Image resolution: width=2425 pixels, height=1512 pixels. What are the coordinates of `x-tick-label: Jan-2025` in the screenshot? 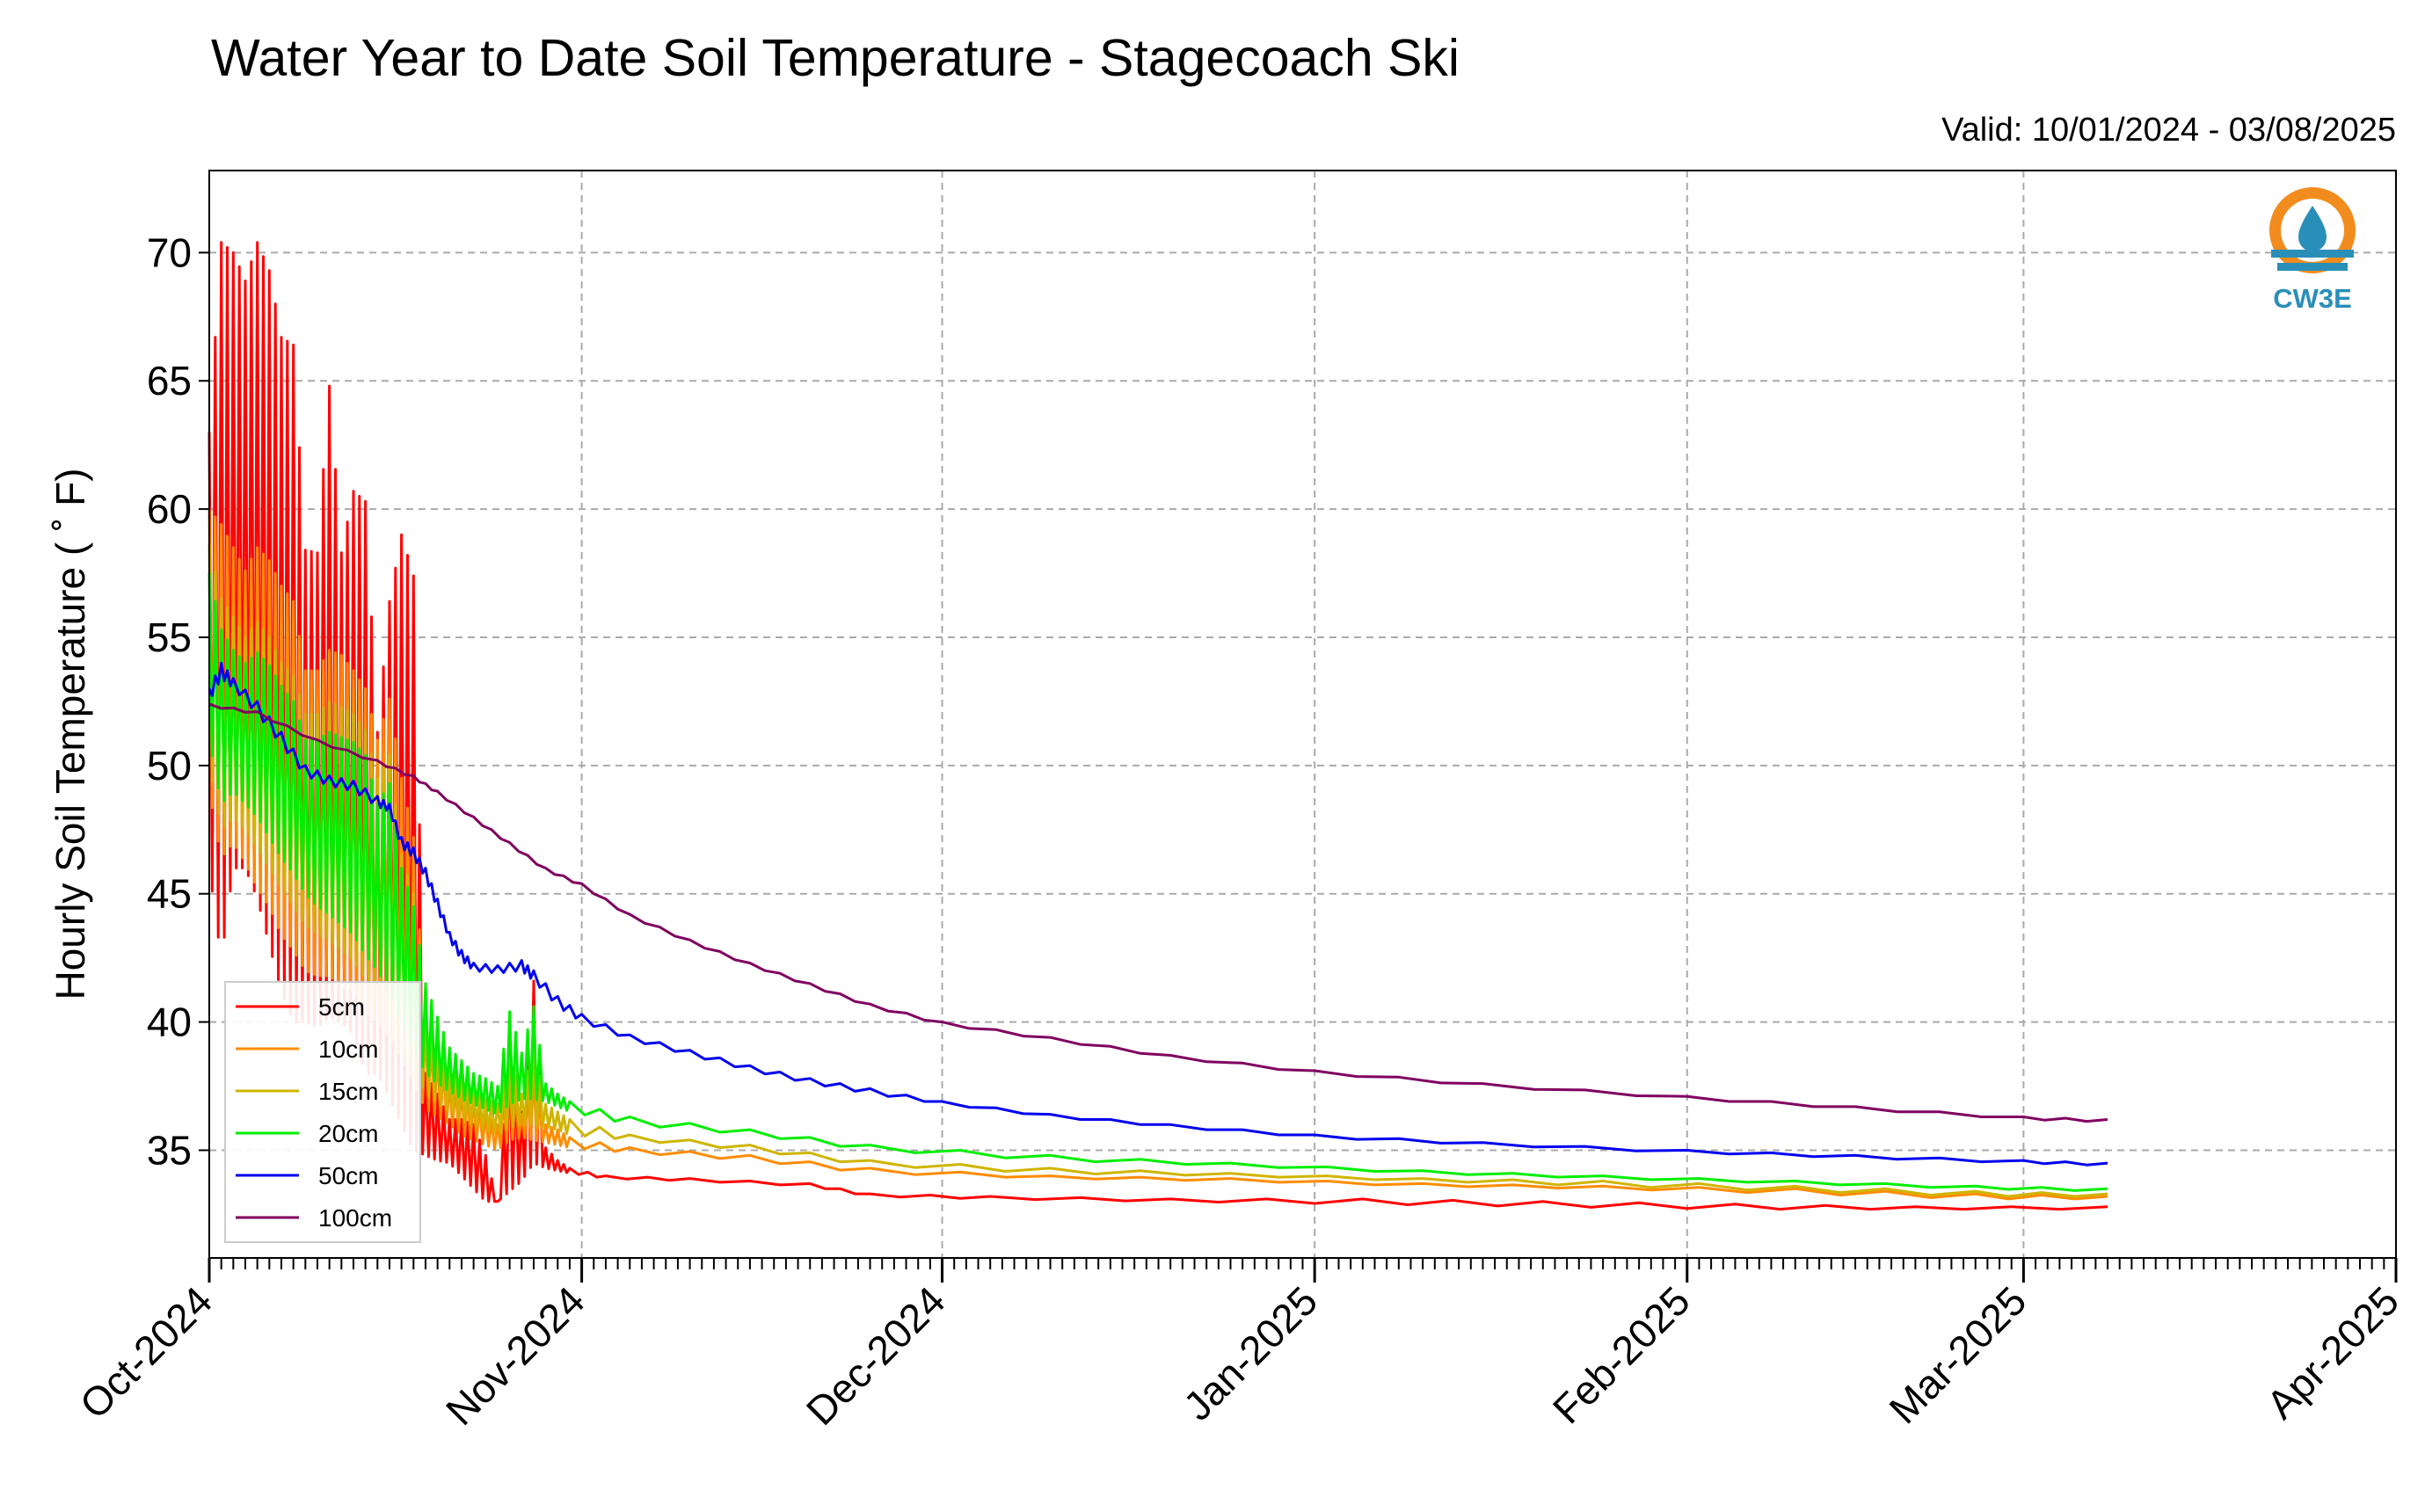 It's located at (1250, 1352).